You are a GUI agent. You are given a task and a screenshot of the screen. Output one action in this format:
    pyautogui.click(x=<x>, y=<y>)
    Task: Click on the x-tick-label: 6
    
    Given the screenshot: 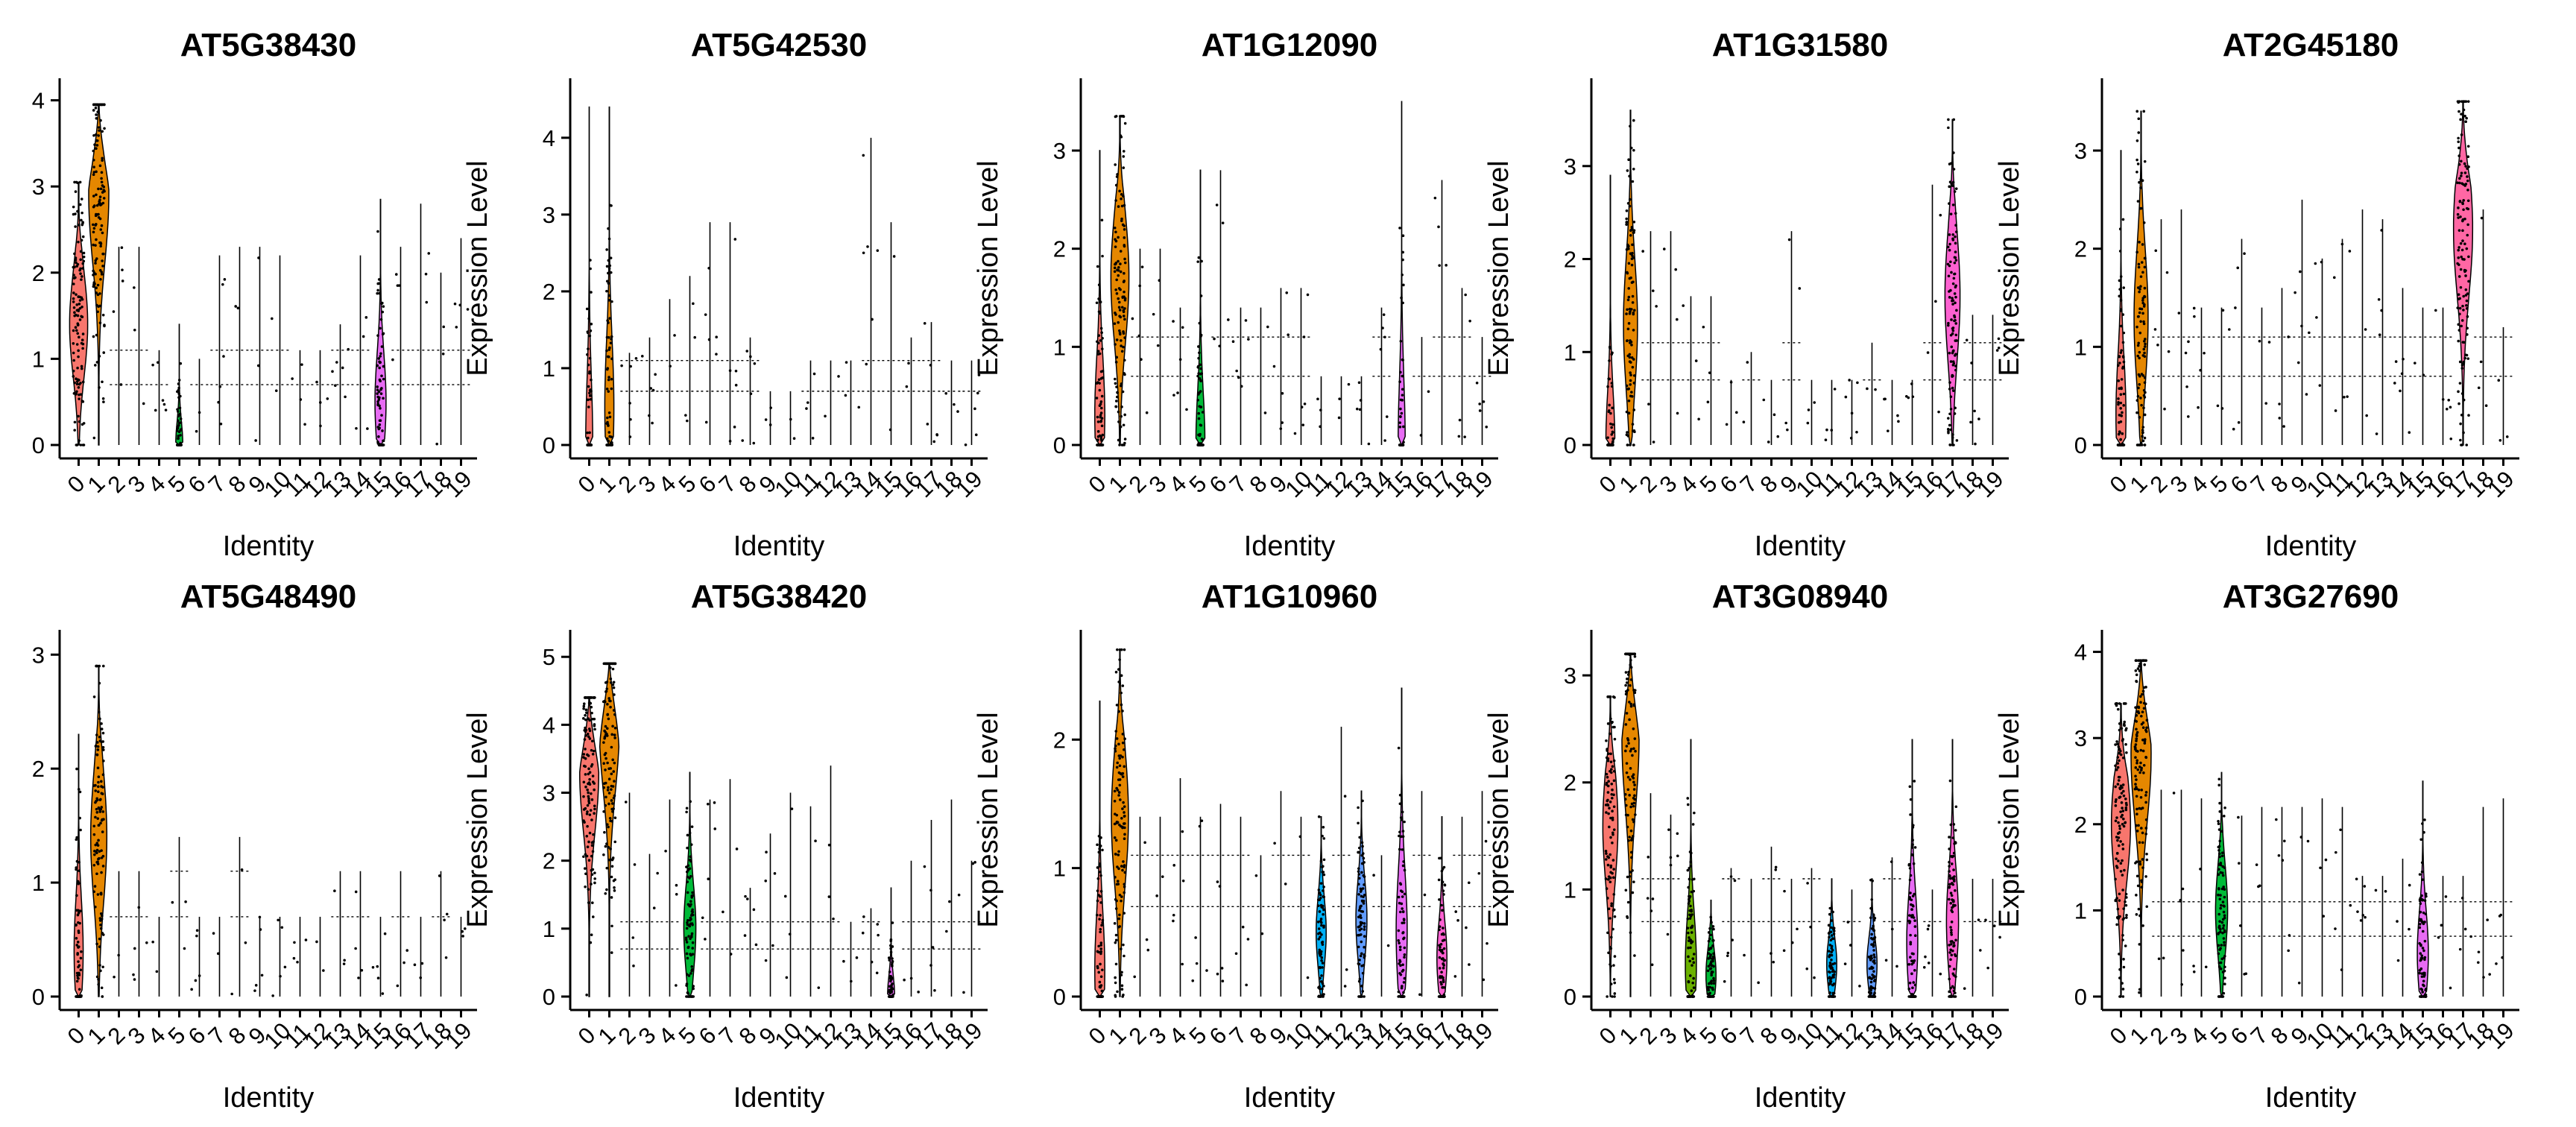 What is the action you would take?
    pyautogui.click(x=708, y=484)
    